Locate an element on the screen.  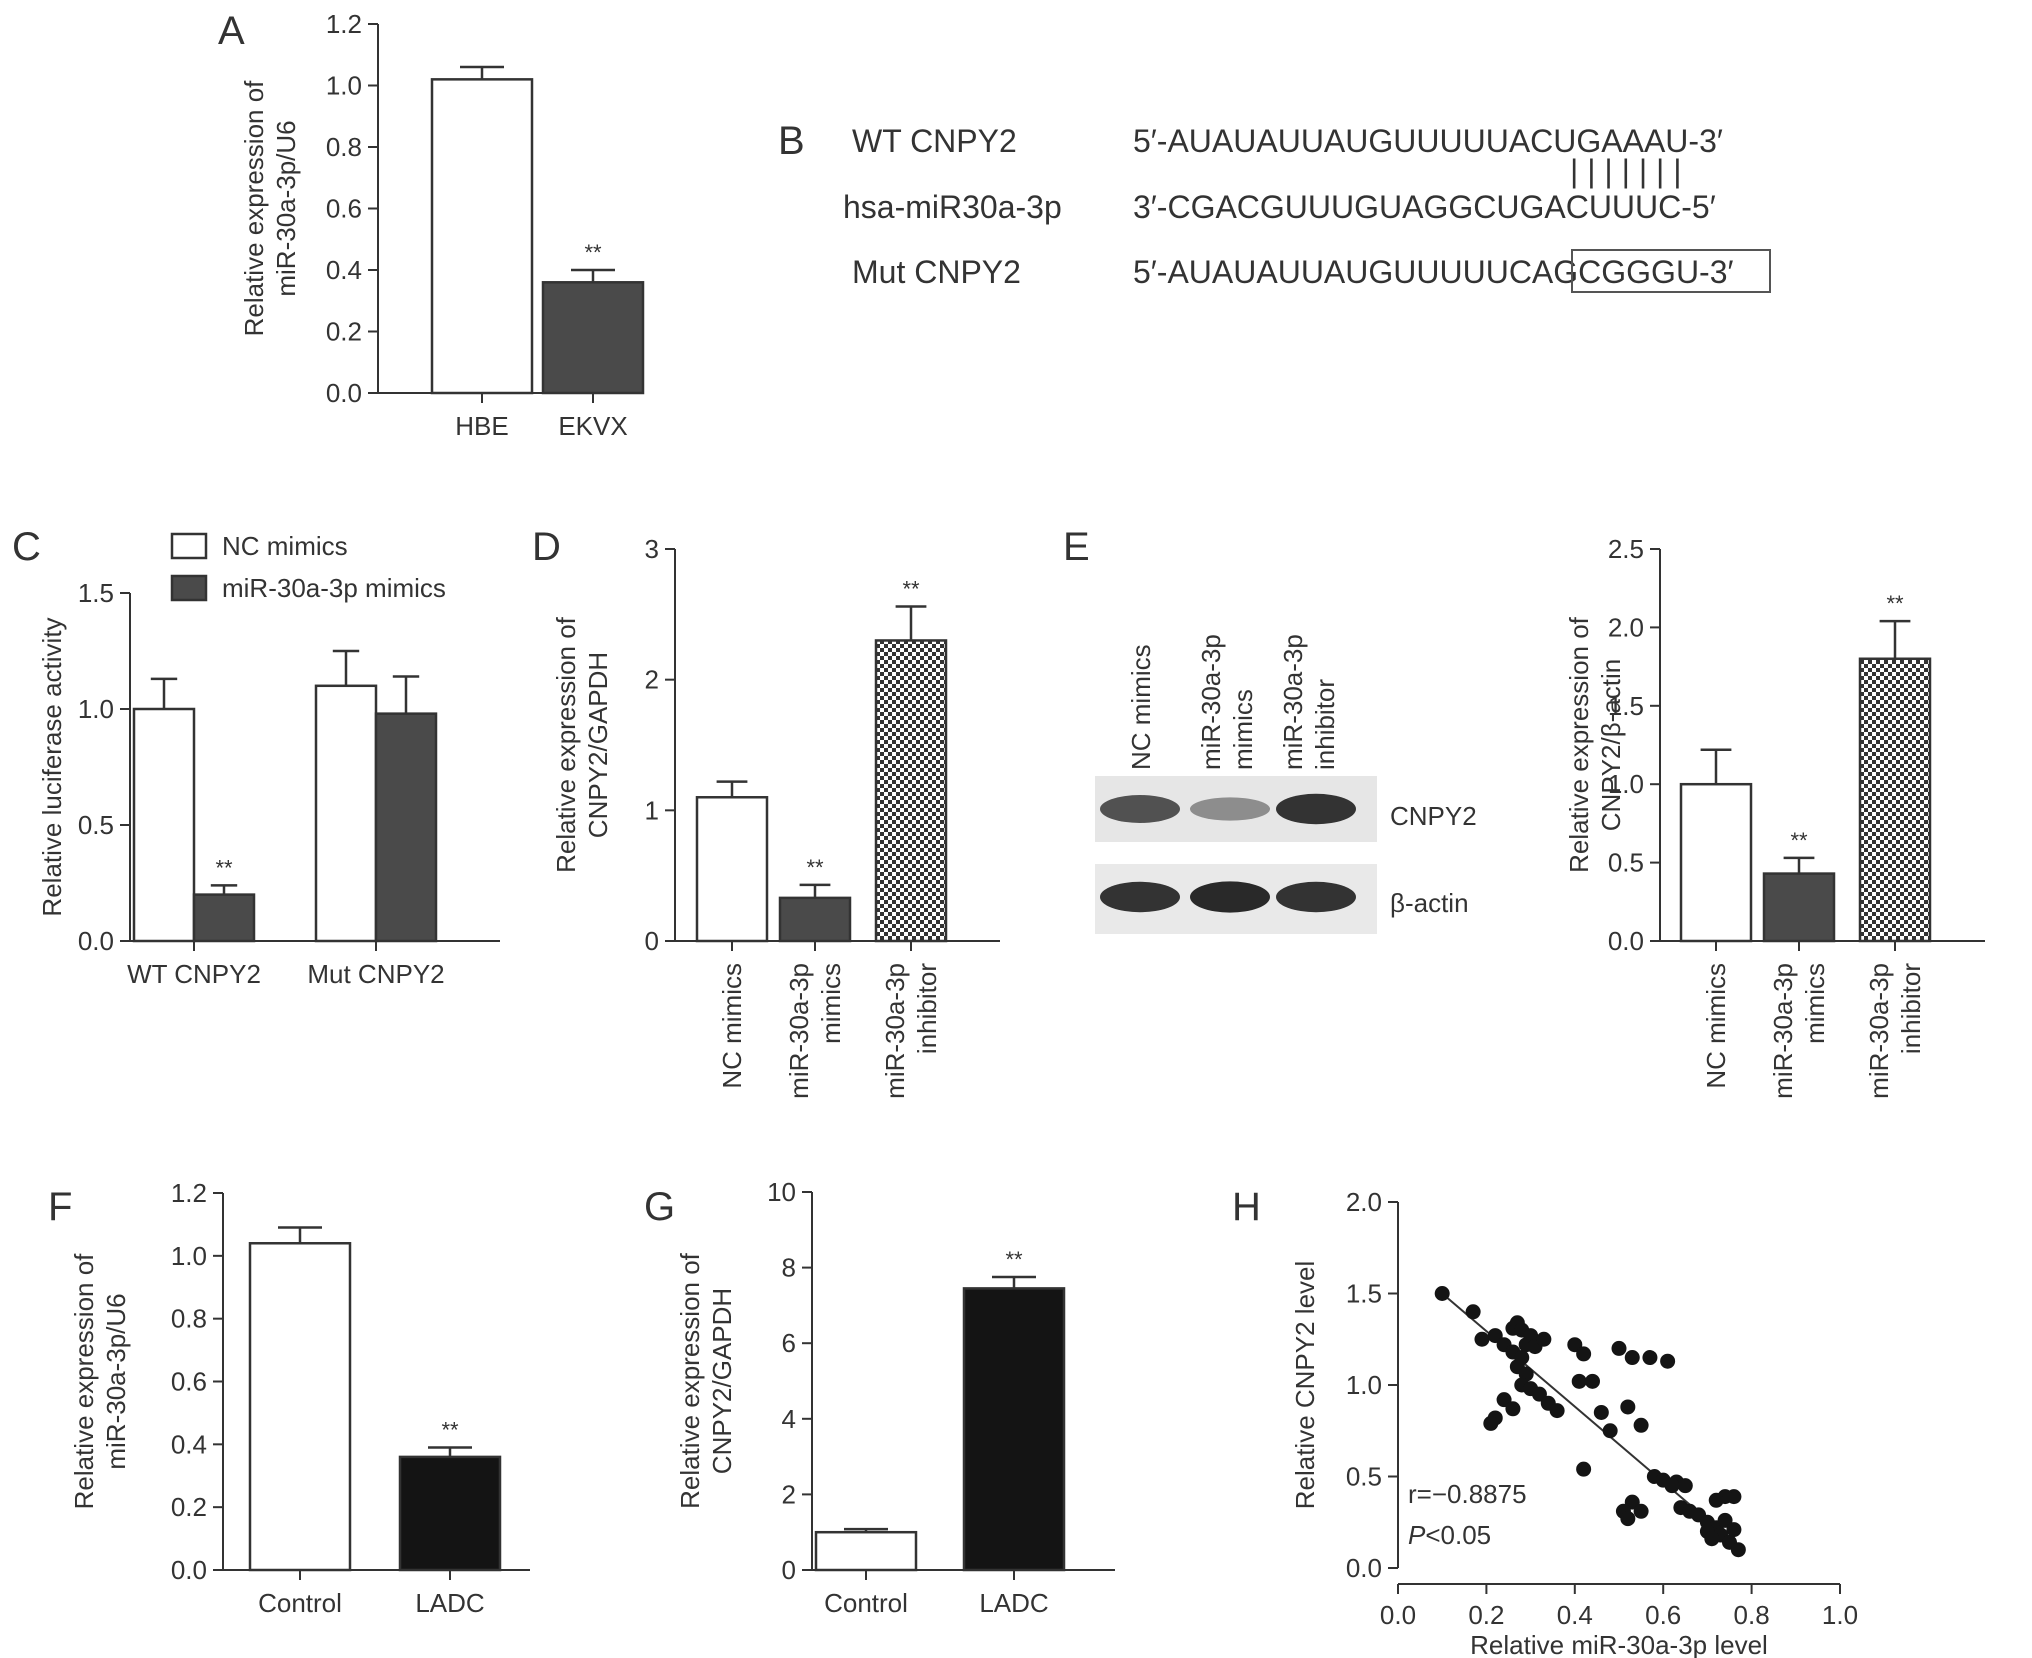
x-tick-label: 0.0 is located at coordinates (1398, 1615).